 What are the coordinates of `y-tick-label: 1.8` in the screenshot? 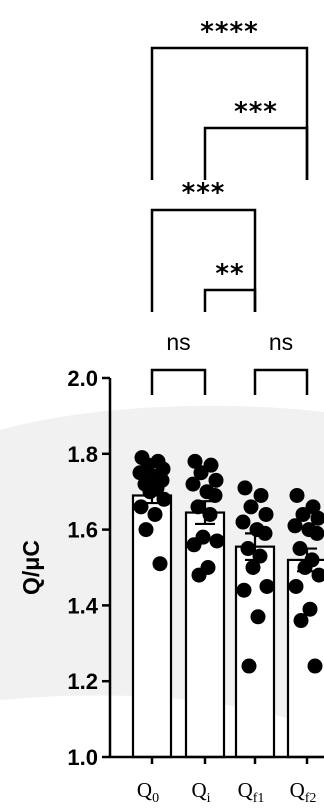 It's located at (82, 454).